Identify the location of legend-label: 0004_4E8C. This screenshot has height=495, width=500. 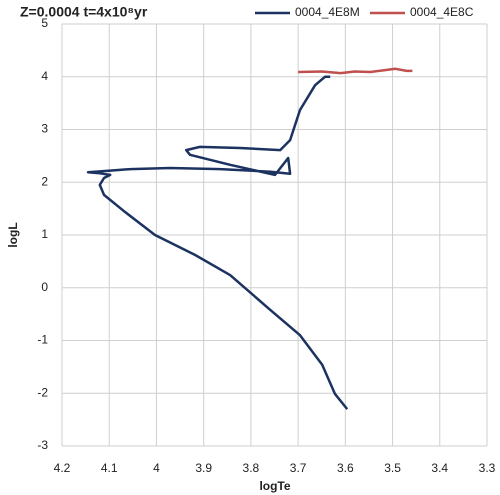
(442, 12).